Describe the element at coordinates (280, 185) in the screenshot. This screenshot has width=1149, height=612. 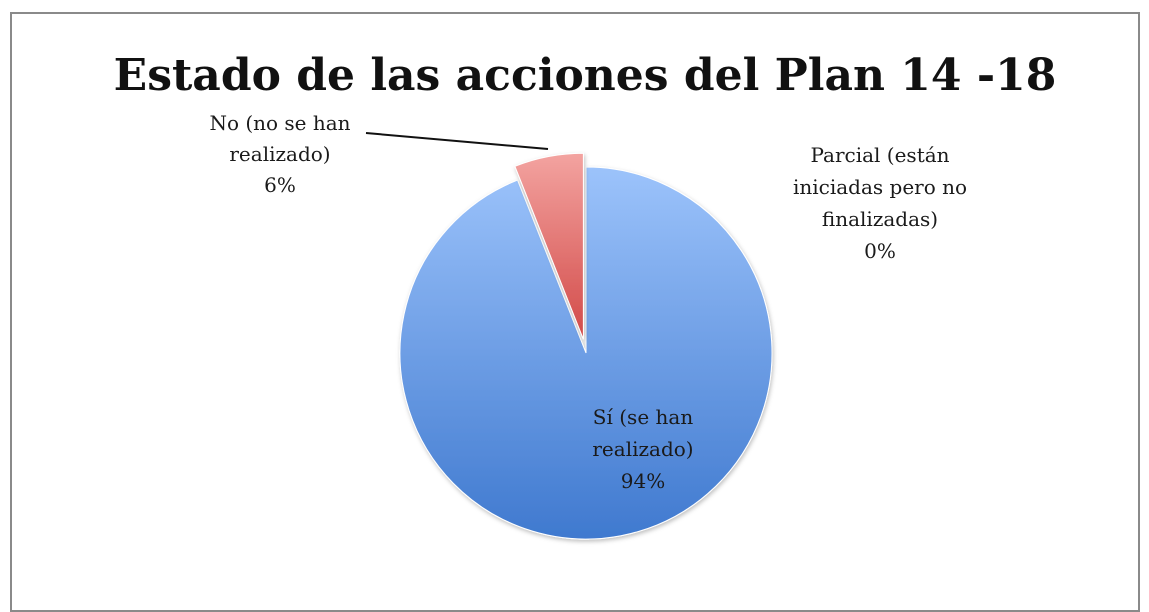
I see `data-label-no-percent: 6%` at that location.